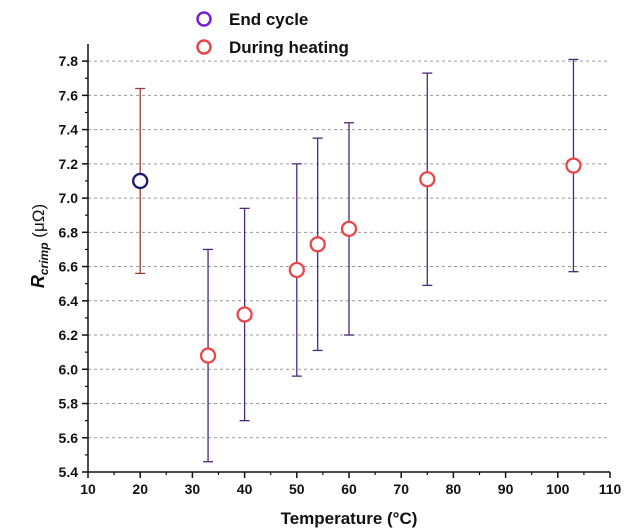  Describe the element at coordinates (69, 267) in the screenshot. I see `y-tick-label: 6.6` at that location.